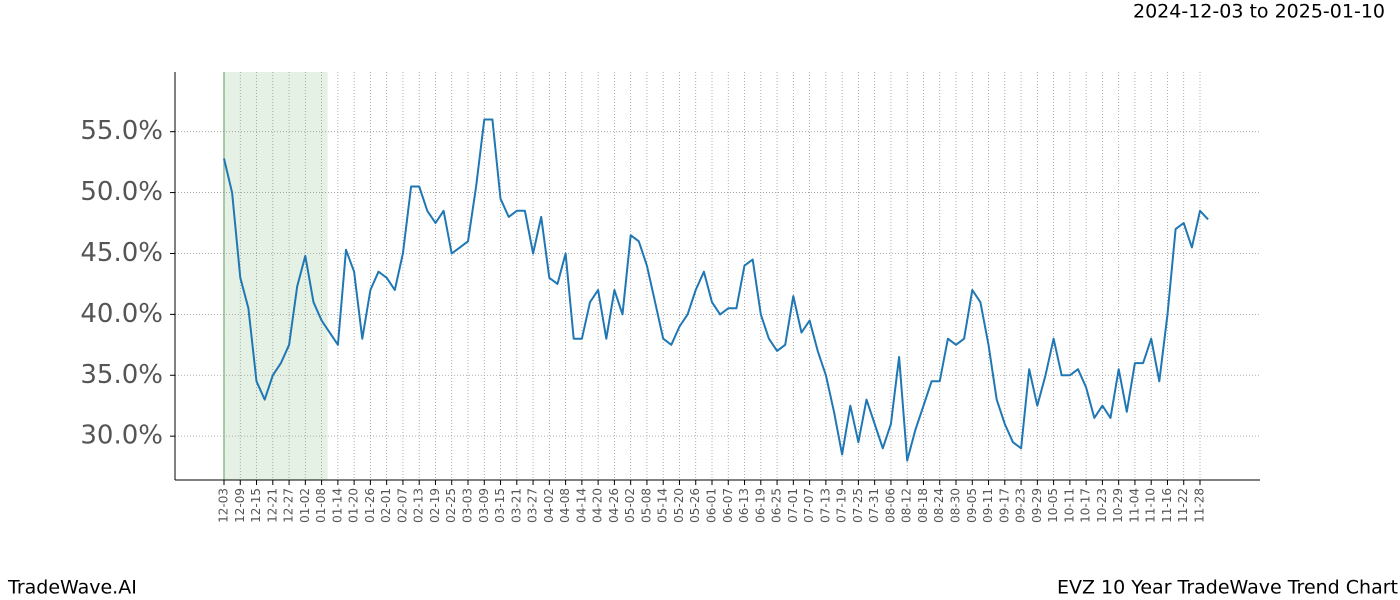 The height and width of the screenshot is (600, 1400). What do you see at coordinates (777, 505) in the screenshot?
I see `x-tick-label: 06-25` at bounding box center [777, 505].